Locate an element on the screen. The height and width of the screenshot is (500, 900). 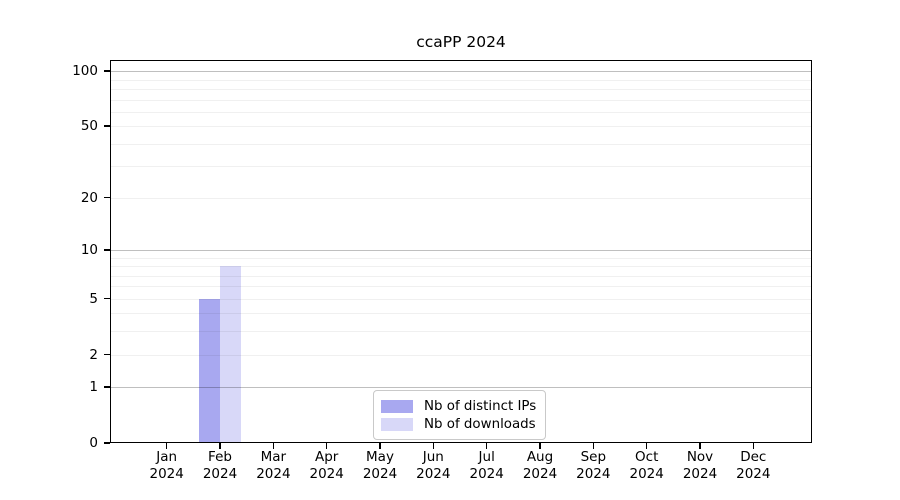
legend: Nb of distinct IPs Nb of downloads is located at coordinates (460, 415).